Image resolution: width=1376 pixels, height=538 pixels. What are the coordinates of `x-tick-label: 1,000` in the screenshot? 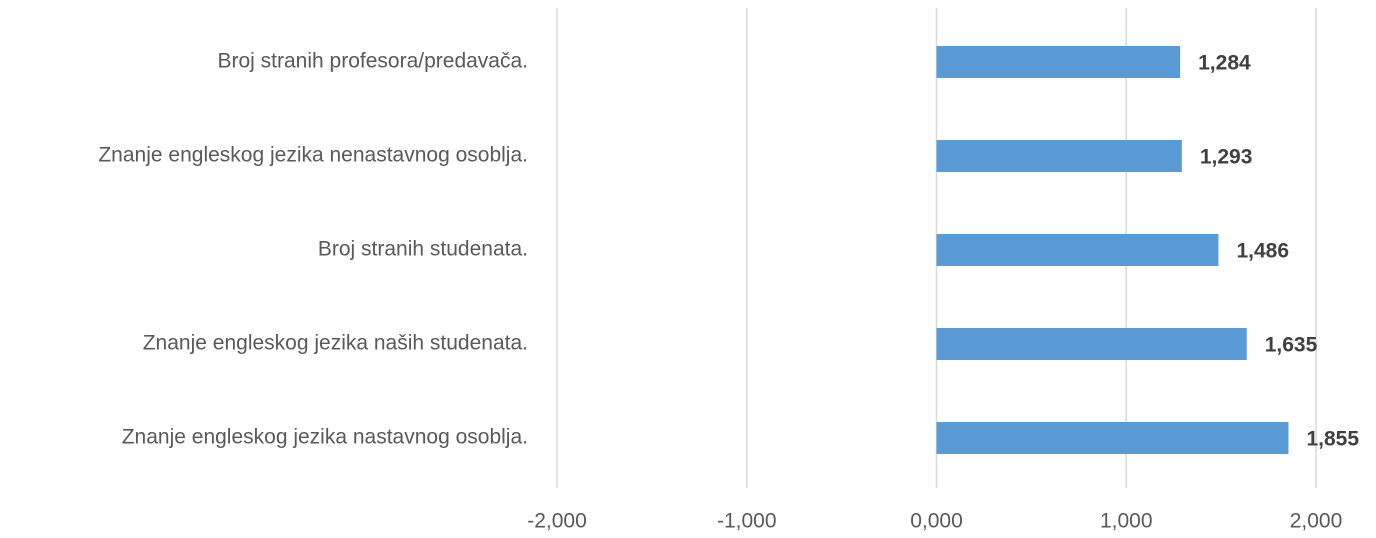 It's located at (1126, 521).